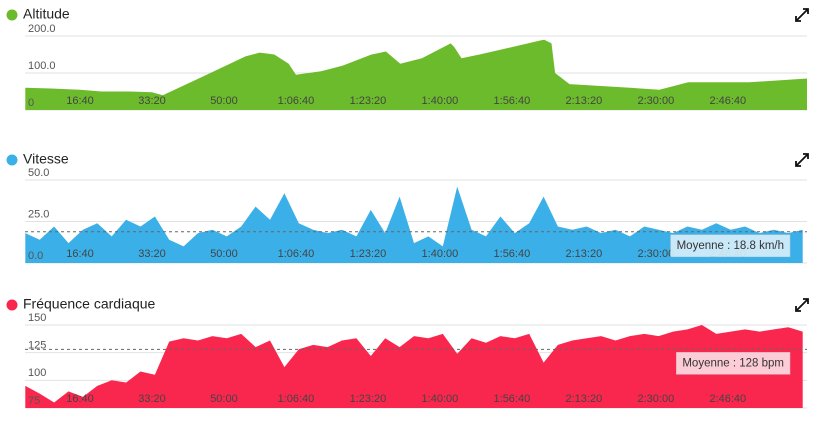  I want to click on mean-annotation: Moyenne : 128 bpm, so click(733, 363).